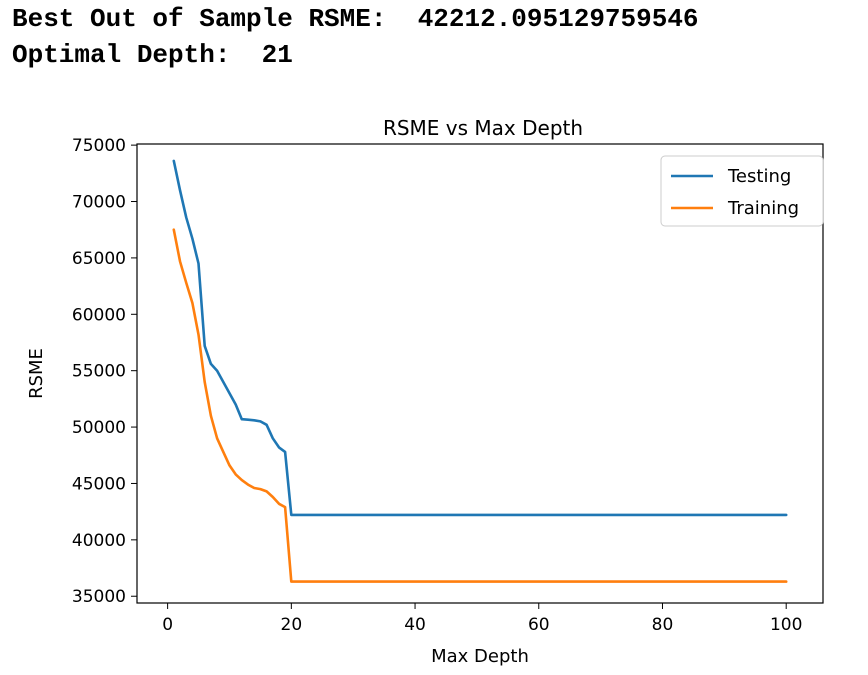 Image resolution: width=868 pixels, height=675 pixels. Describe the element at coordinates (99, 541) in the screenshot. I see `y-tick-label: 40000` at that location.